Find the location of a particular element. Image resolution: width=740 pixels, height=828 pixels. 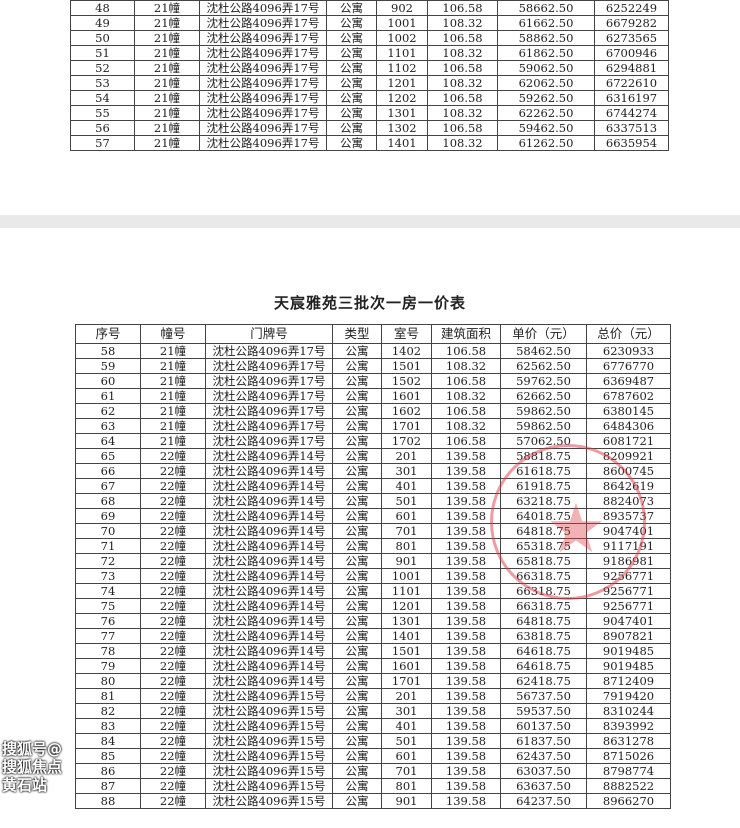

table-cell: 1301 is located at coordinates (406, 621).